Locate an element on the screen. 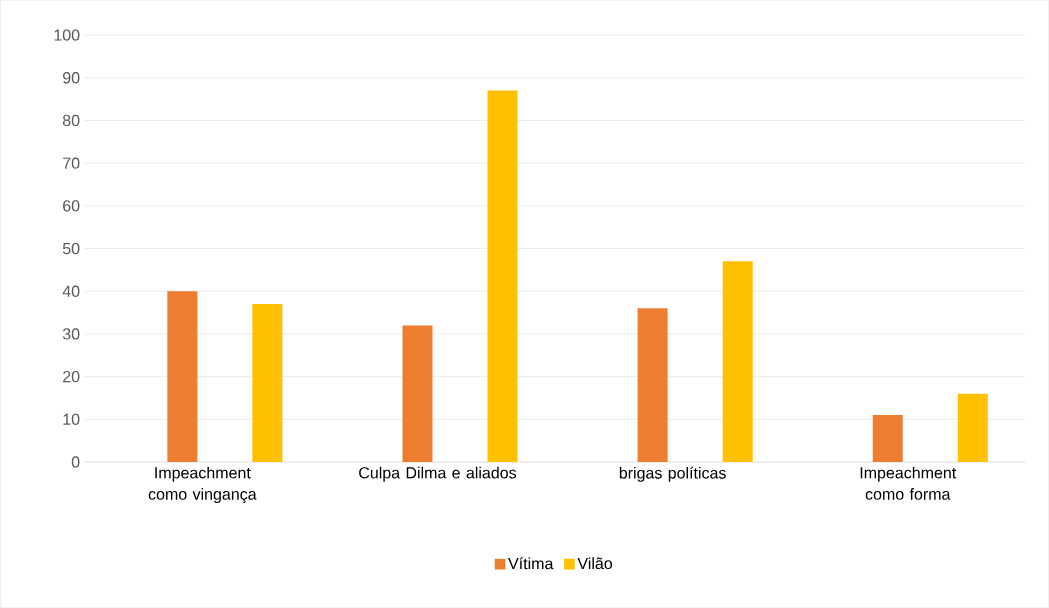  y-tick-label: 80 is located at coordinates (71, 120).